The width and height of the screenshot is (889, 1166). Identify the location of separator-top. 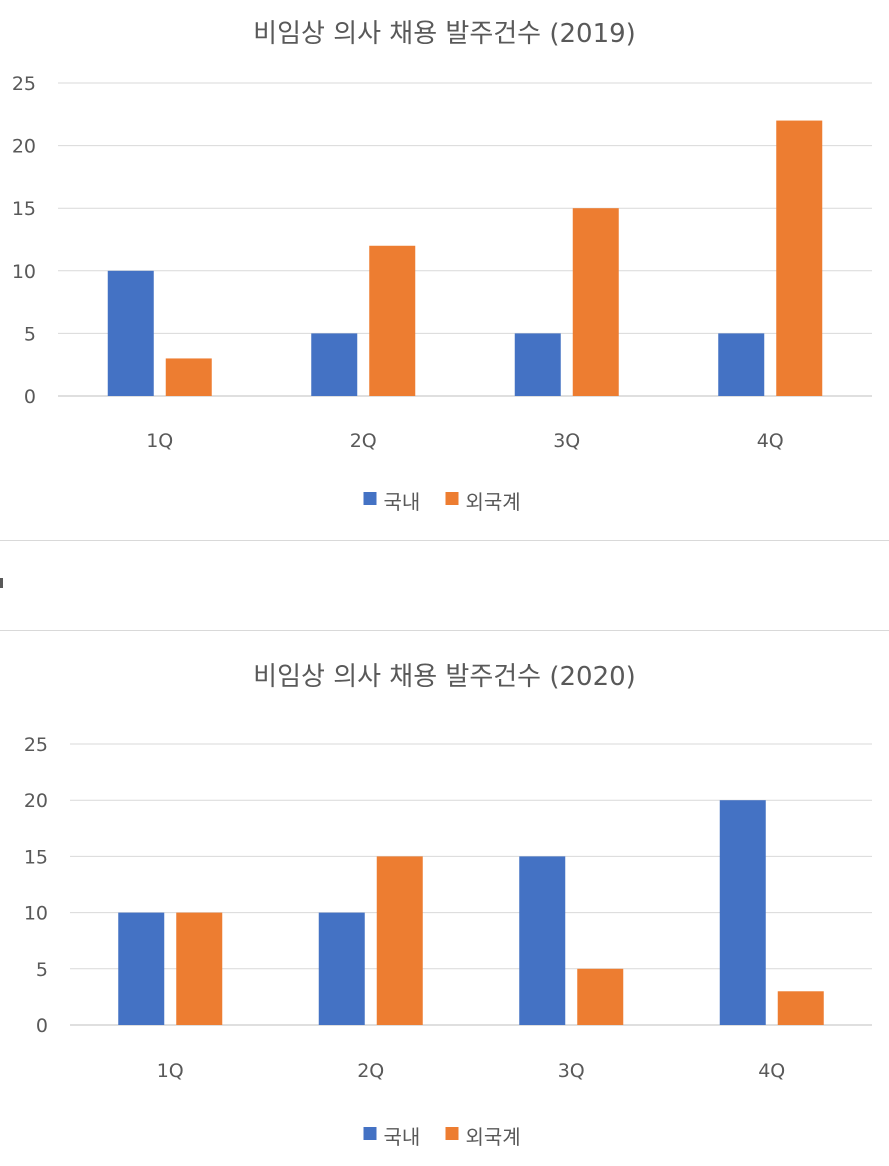
(444, 540).